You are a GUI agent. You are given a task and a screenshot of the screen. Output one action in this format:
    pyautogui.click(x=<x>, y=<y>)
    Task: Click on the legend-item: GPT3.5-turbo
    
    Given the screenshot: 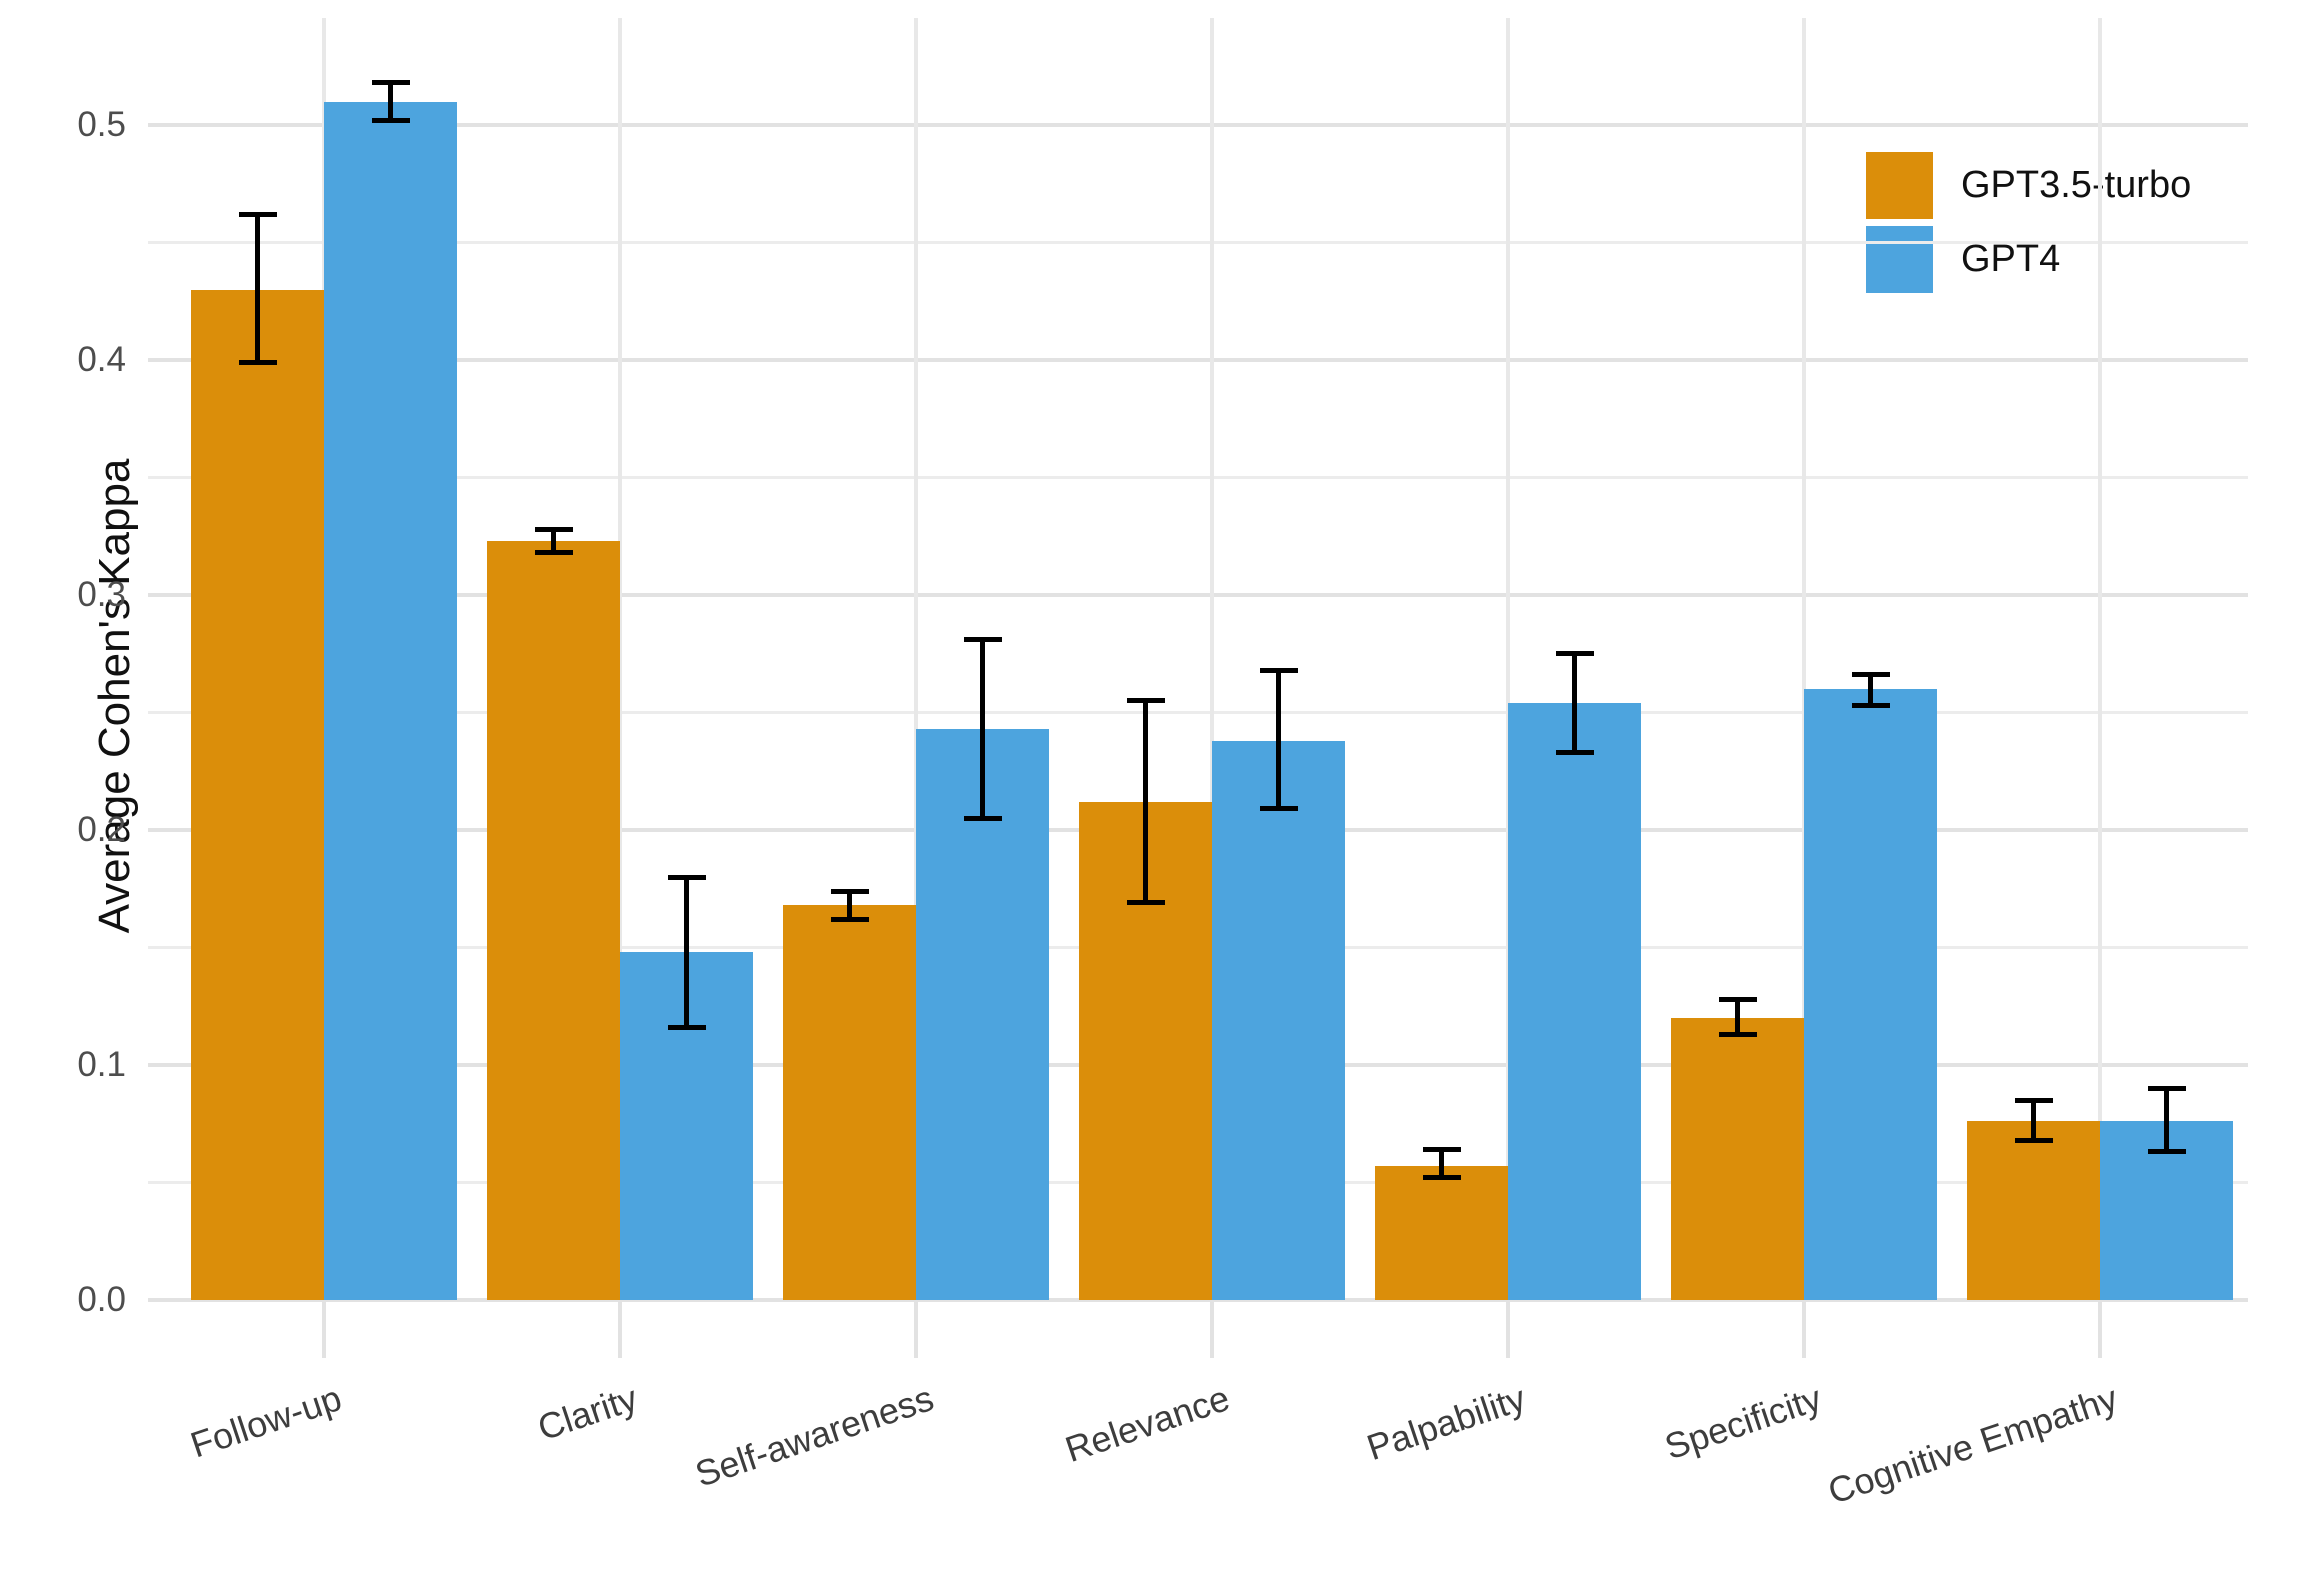 What is the action you would take?
    pyautogui.click(x=2028, y=185)
    